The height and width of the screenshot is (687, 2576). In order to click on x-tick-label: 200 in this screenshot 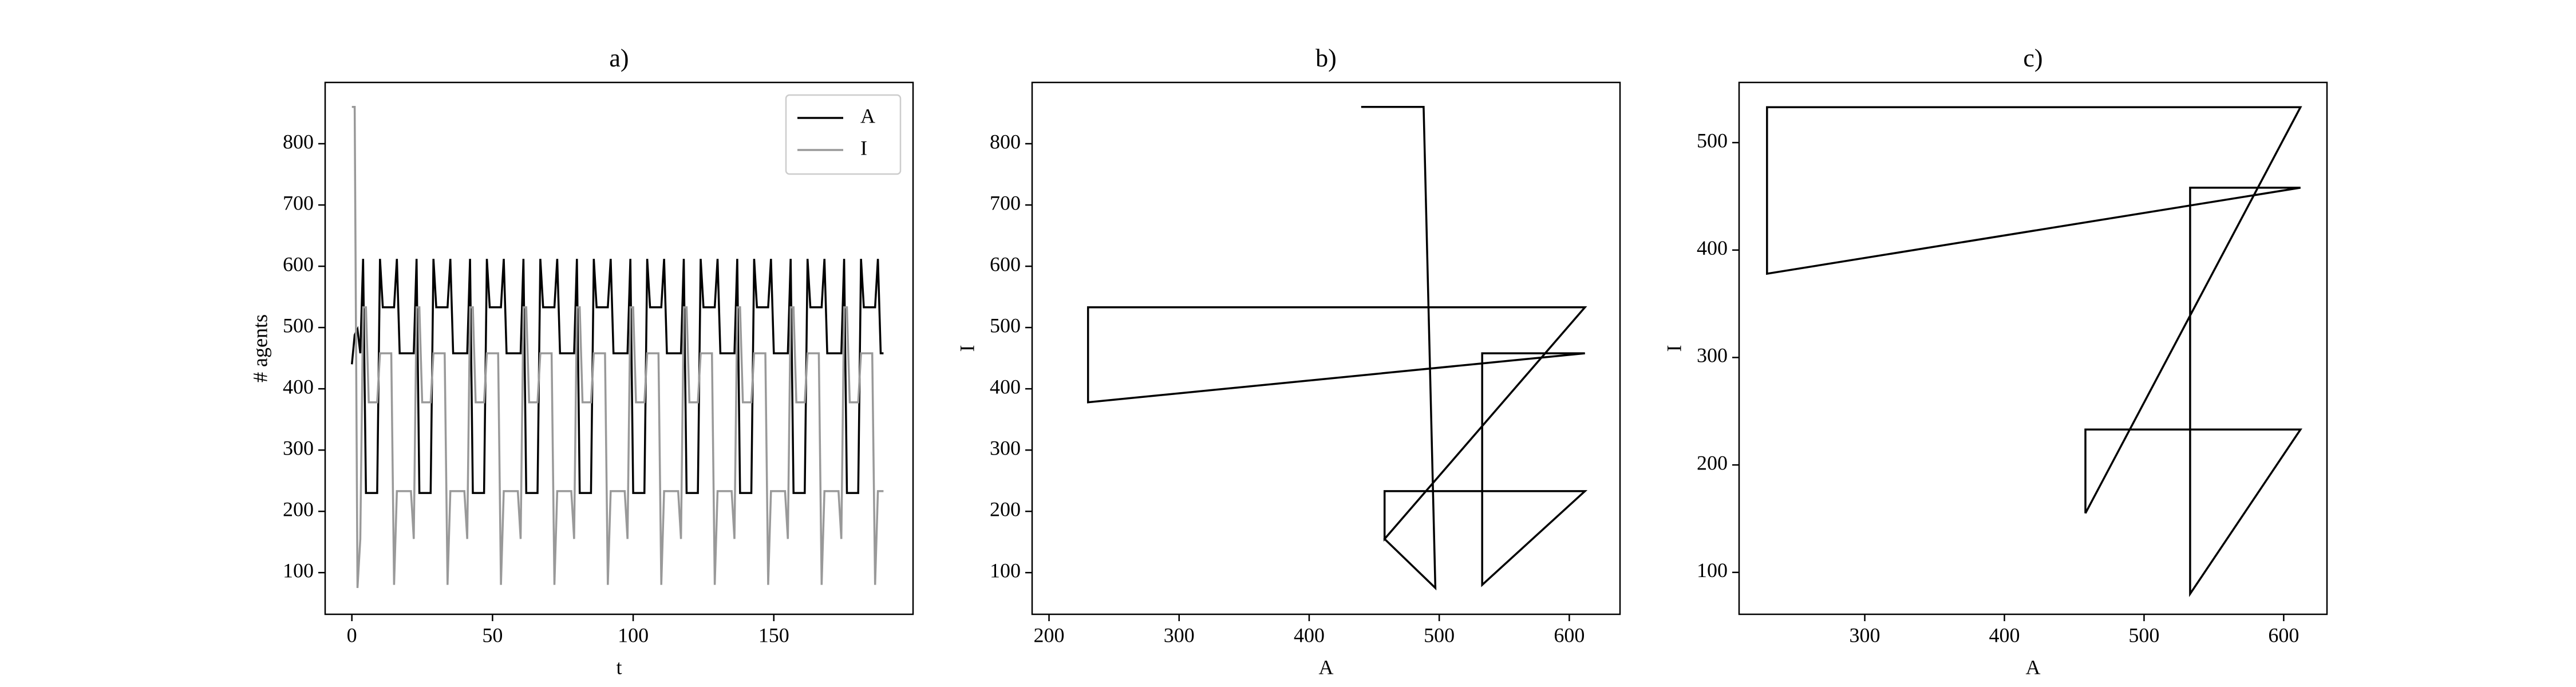, I will do `click(1049, 634)`.